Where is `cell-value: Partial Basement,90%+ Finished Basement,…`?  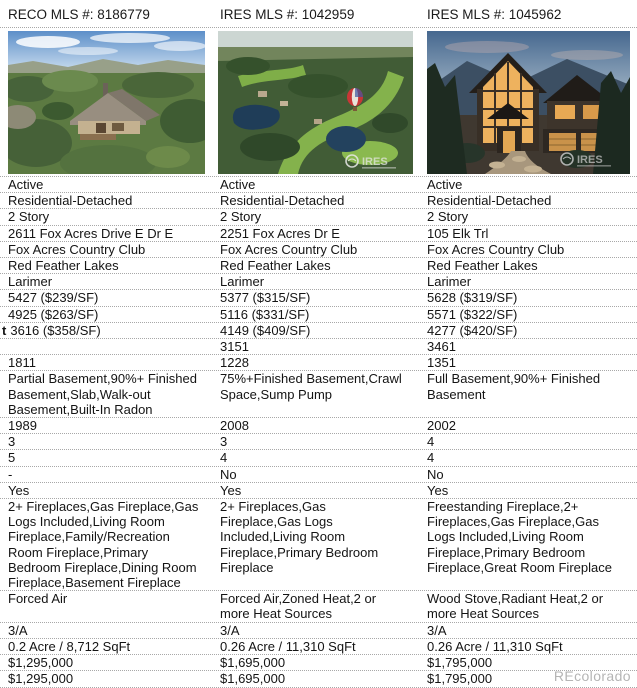
cell-value: Partial Basement,90%+ Finished Basement,… is located at coordinates (102, 394).